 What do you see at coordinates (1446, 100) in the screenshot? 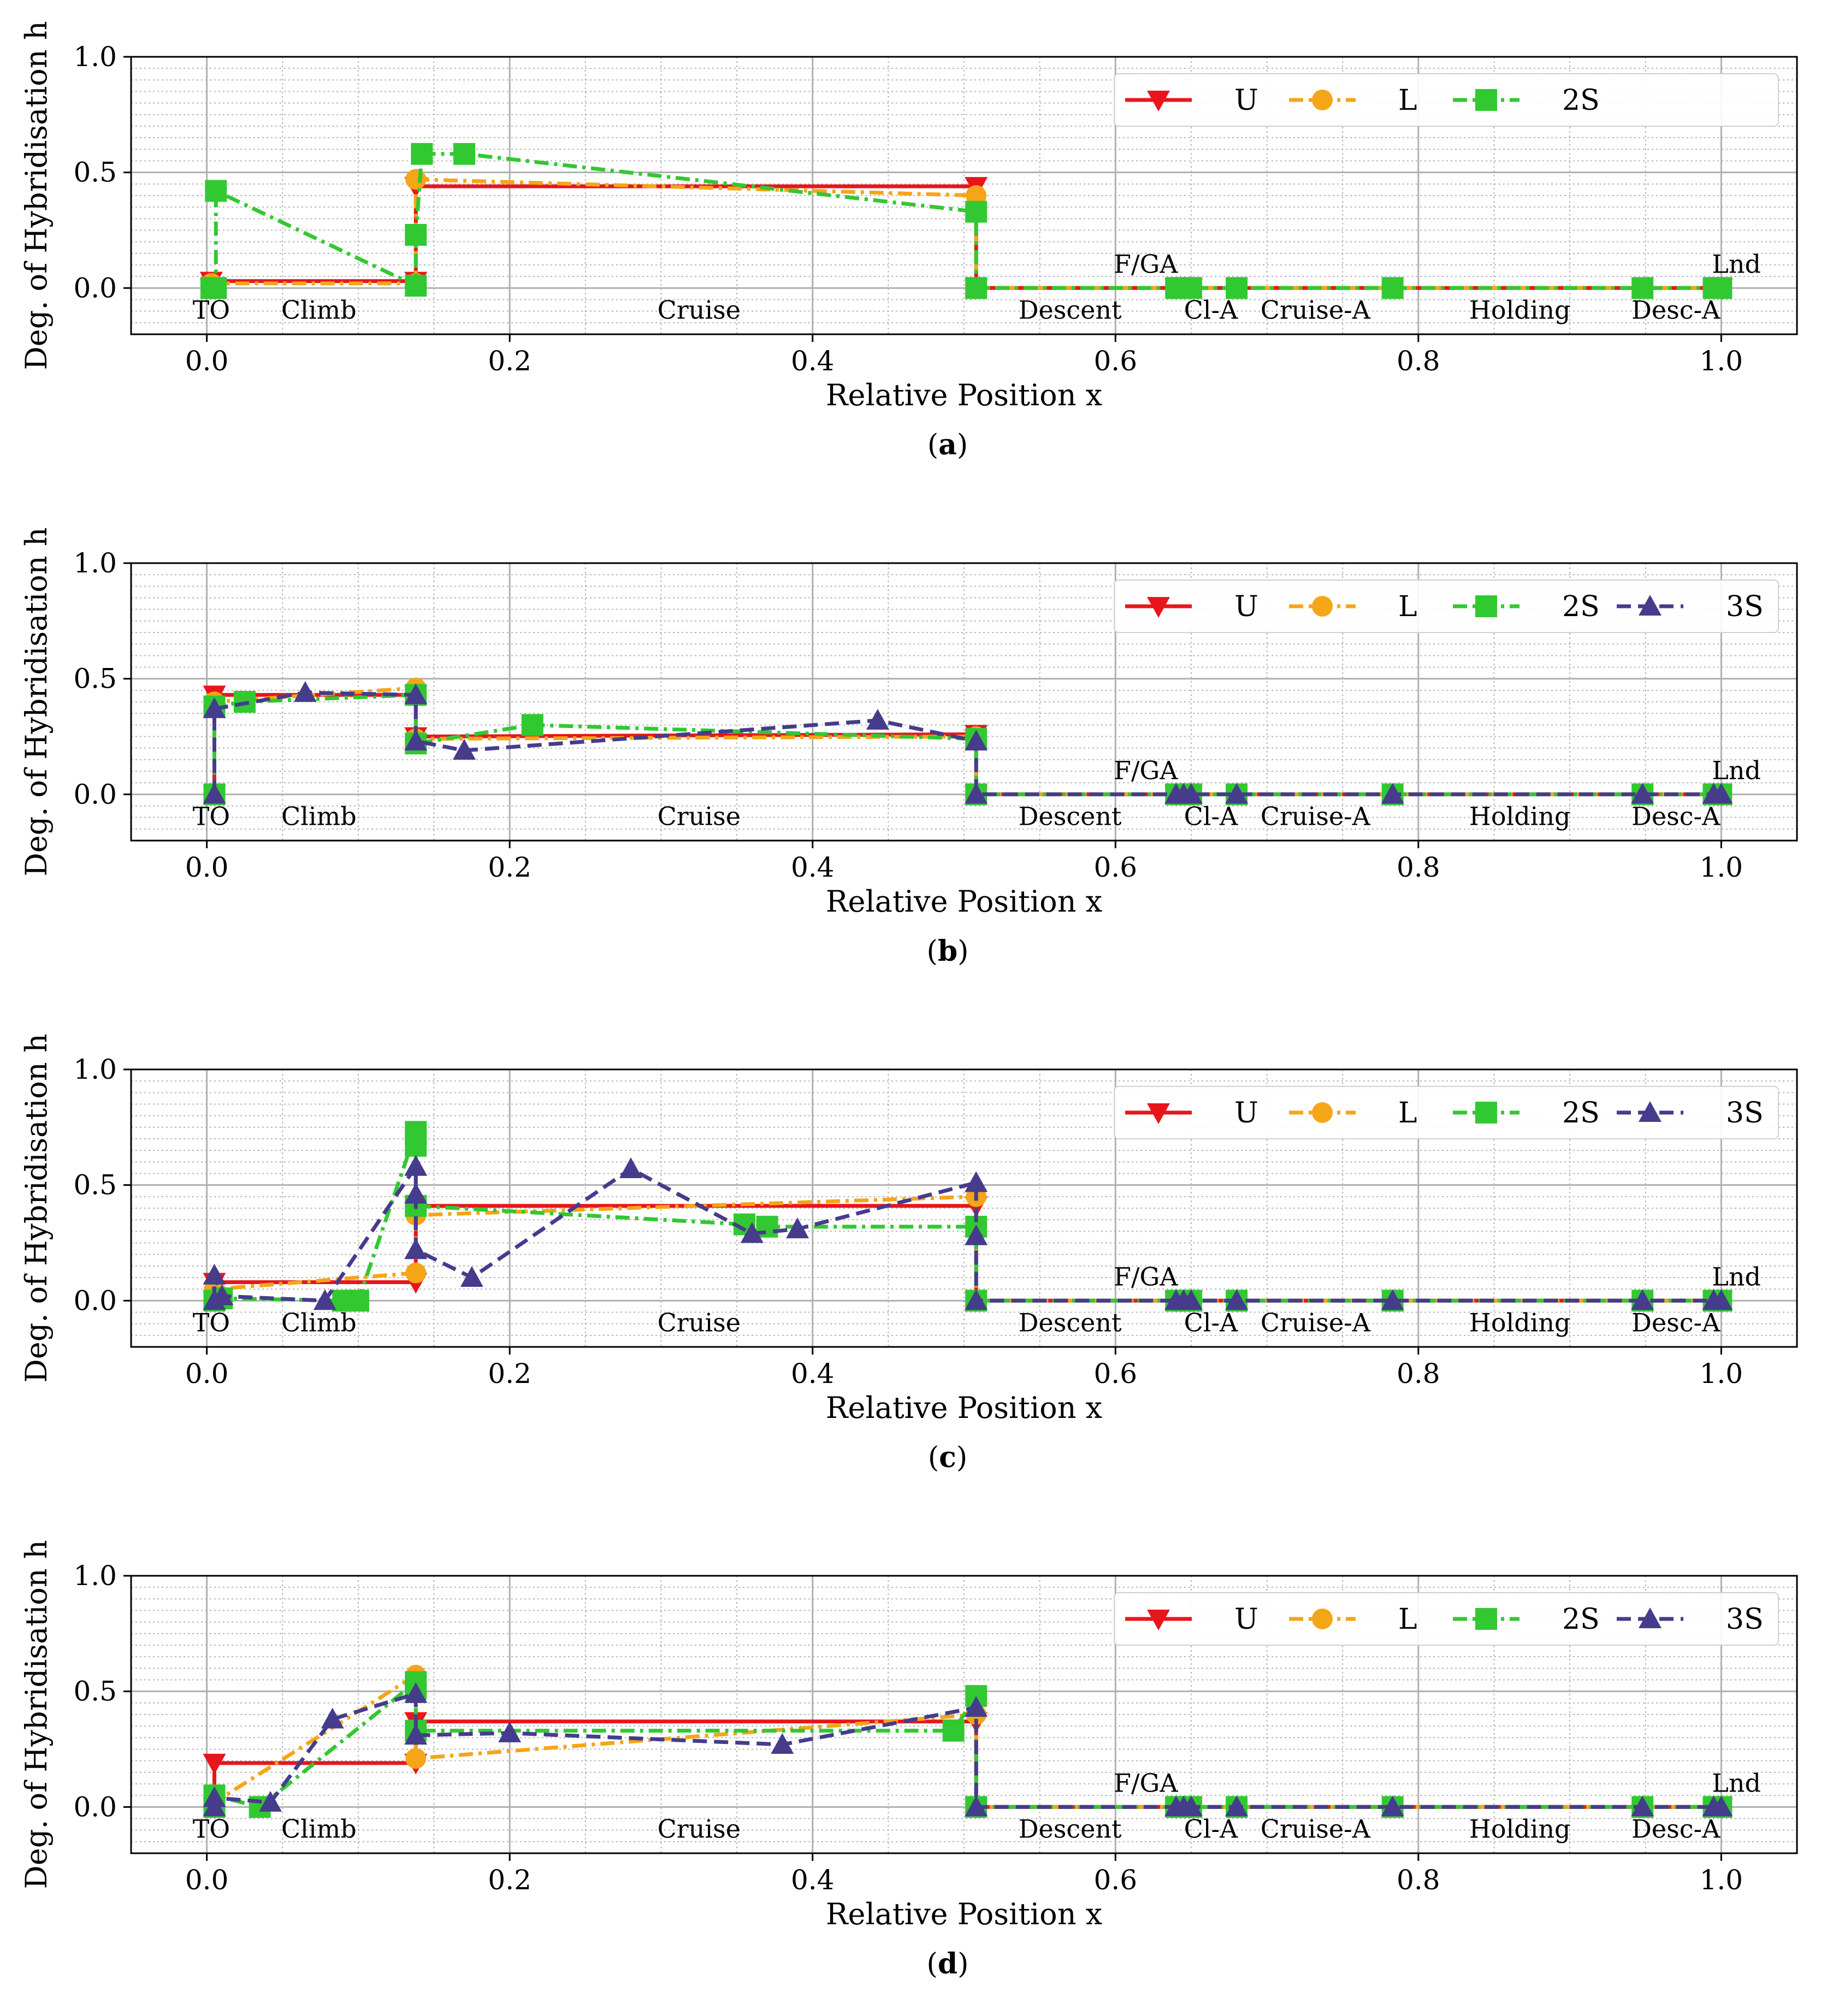
I see `legend: U L 2S` at bounding box center [1446, 100].